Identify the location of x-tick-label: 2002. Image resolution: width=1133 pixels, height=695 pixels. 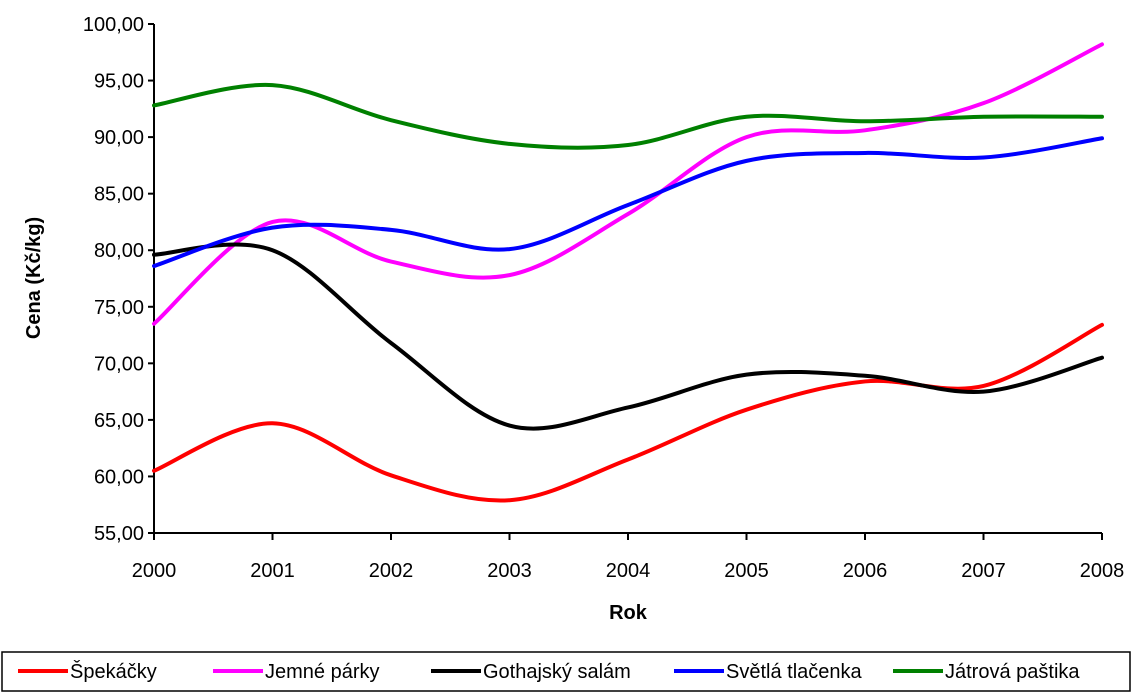
(391, 571).